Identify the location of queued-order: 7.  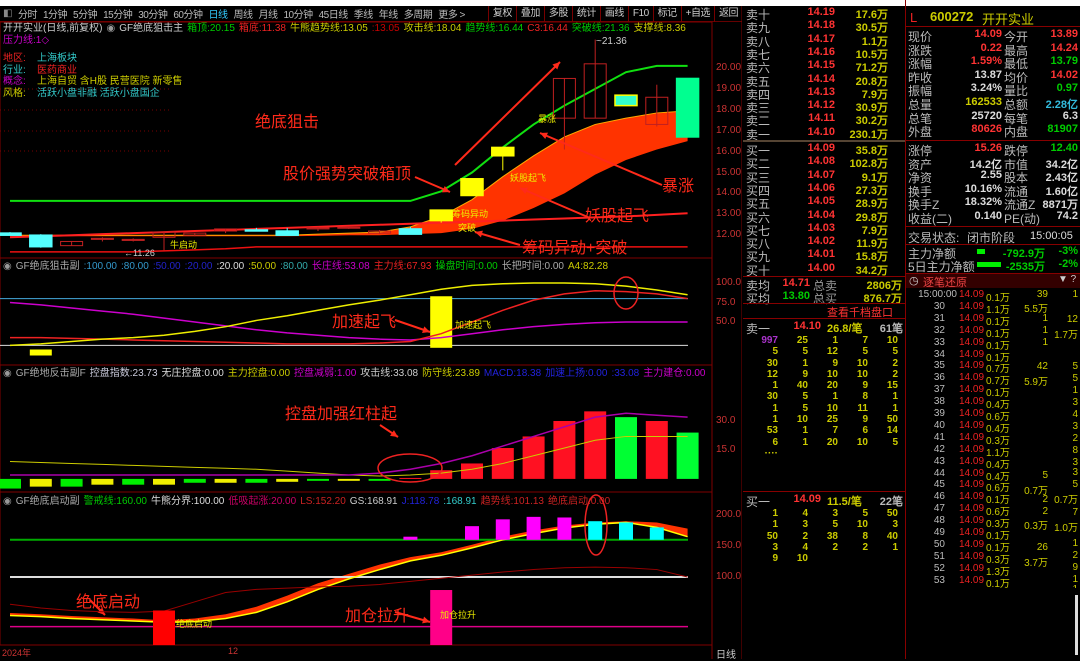
(835, 431).